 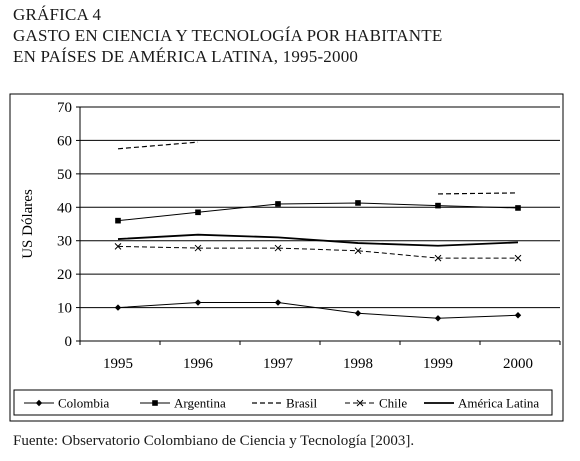 What do you see at coordinates (518, 258) in the screenshot?
I see `point-chile-2000` at bounding box center [518, 258].